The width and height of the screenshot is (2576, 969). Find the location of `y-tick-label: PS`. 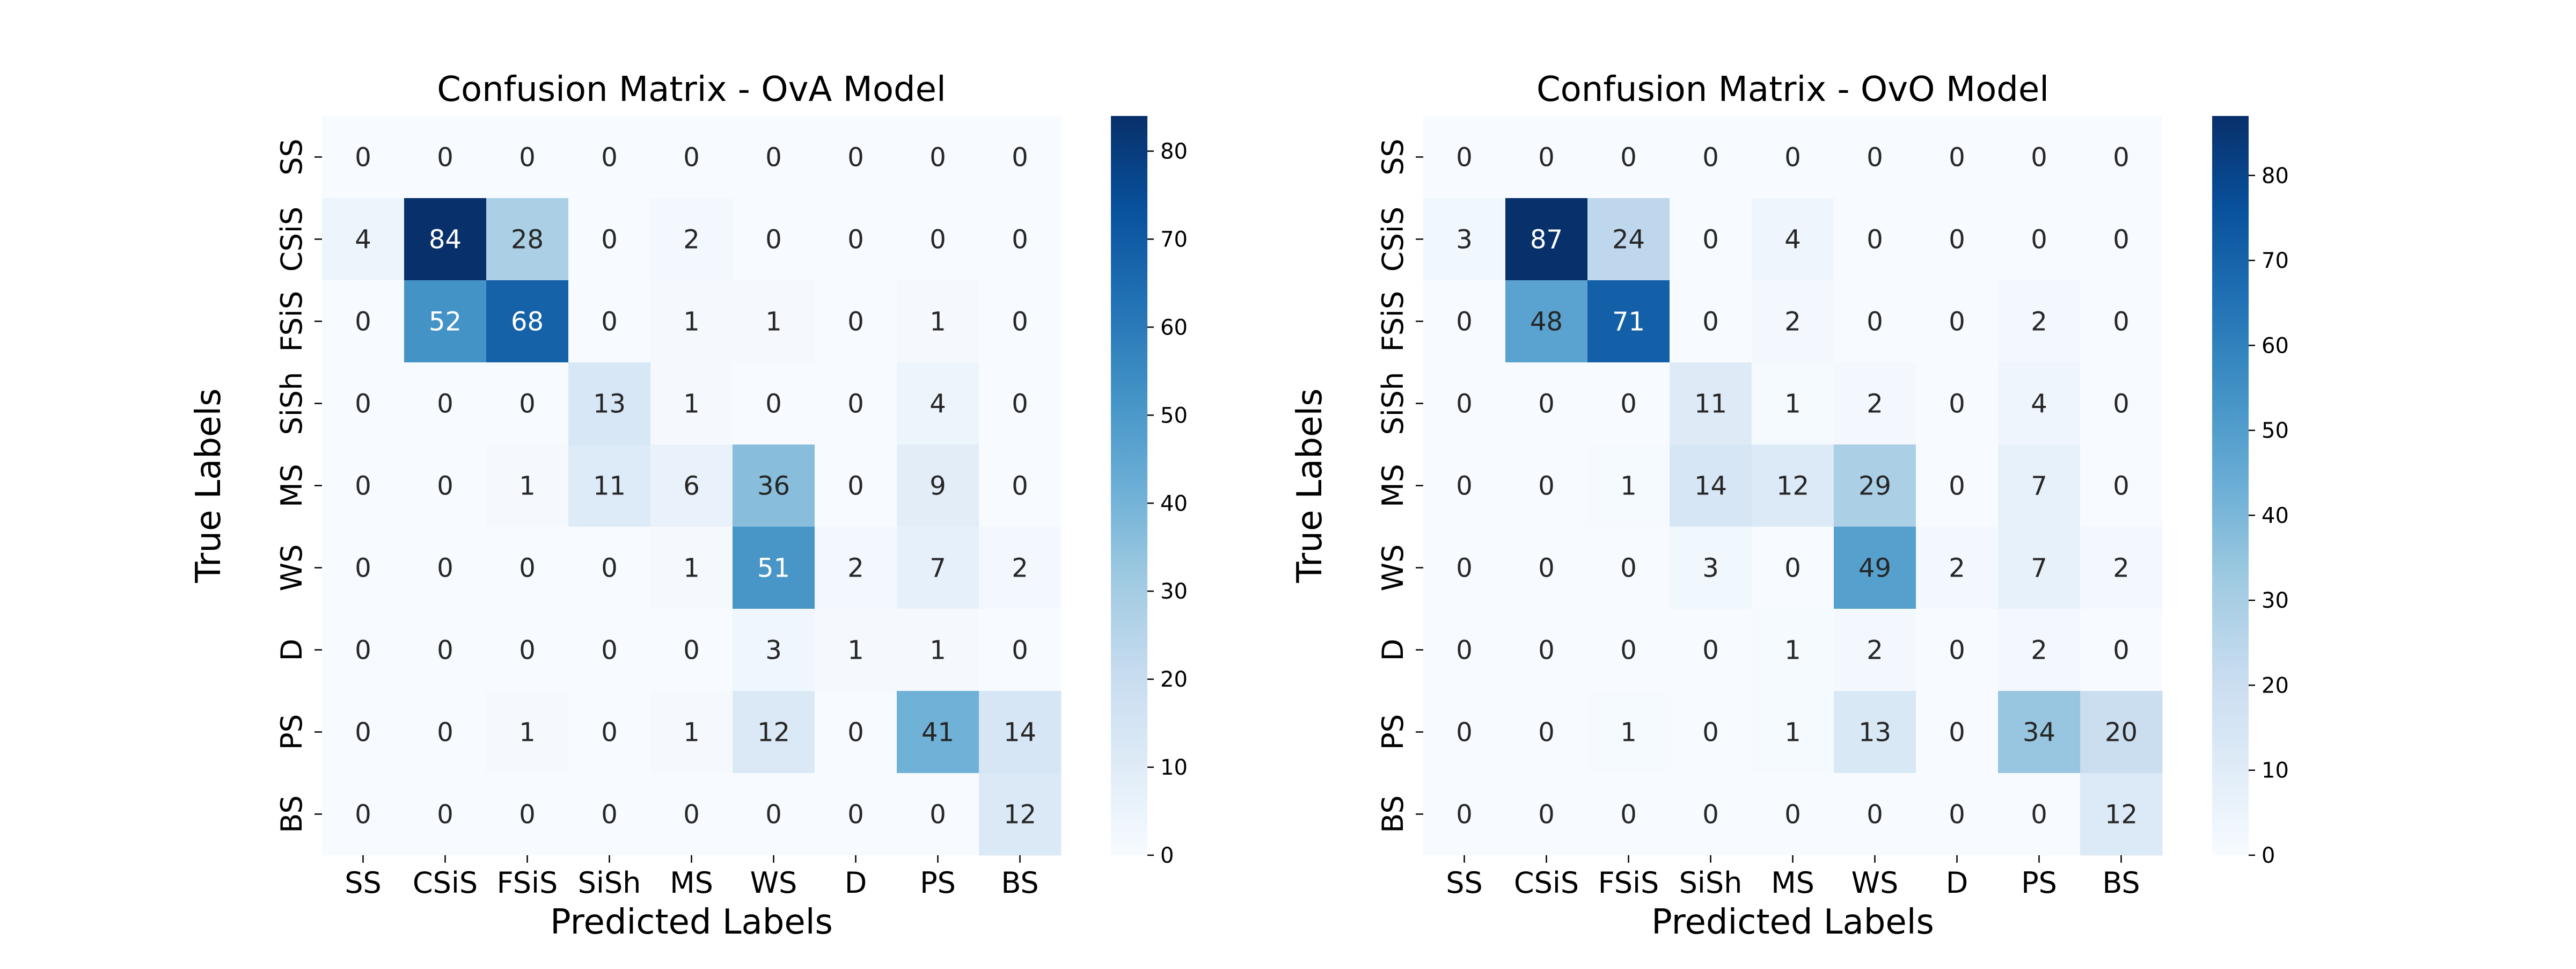

y-tick-label: PS is located at coordinates (292, 732).